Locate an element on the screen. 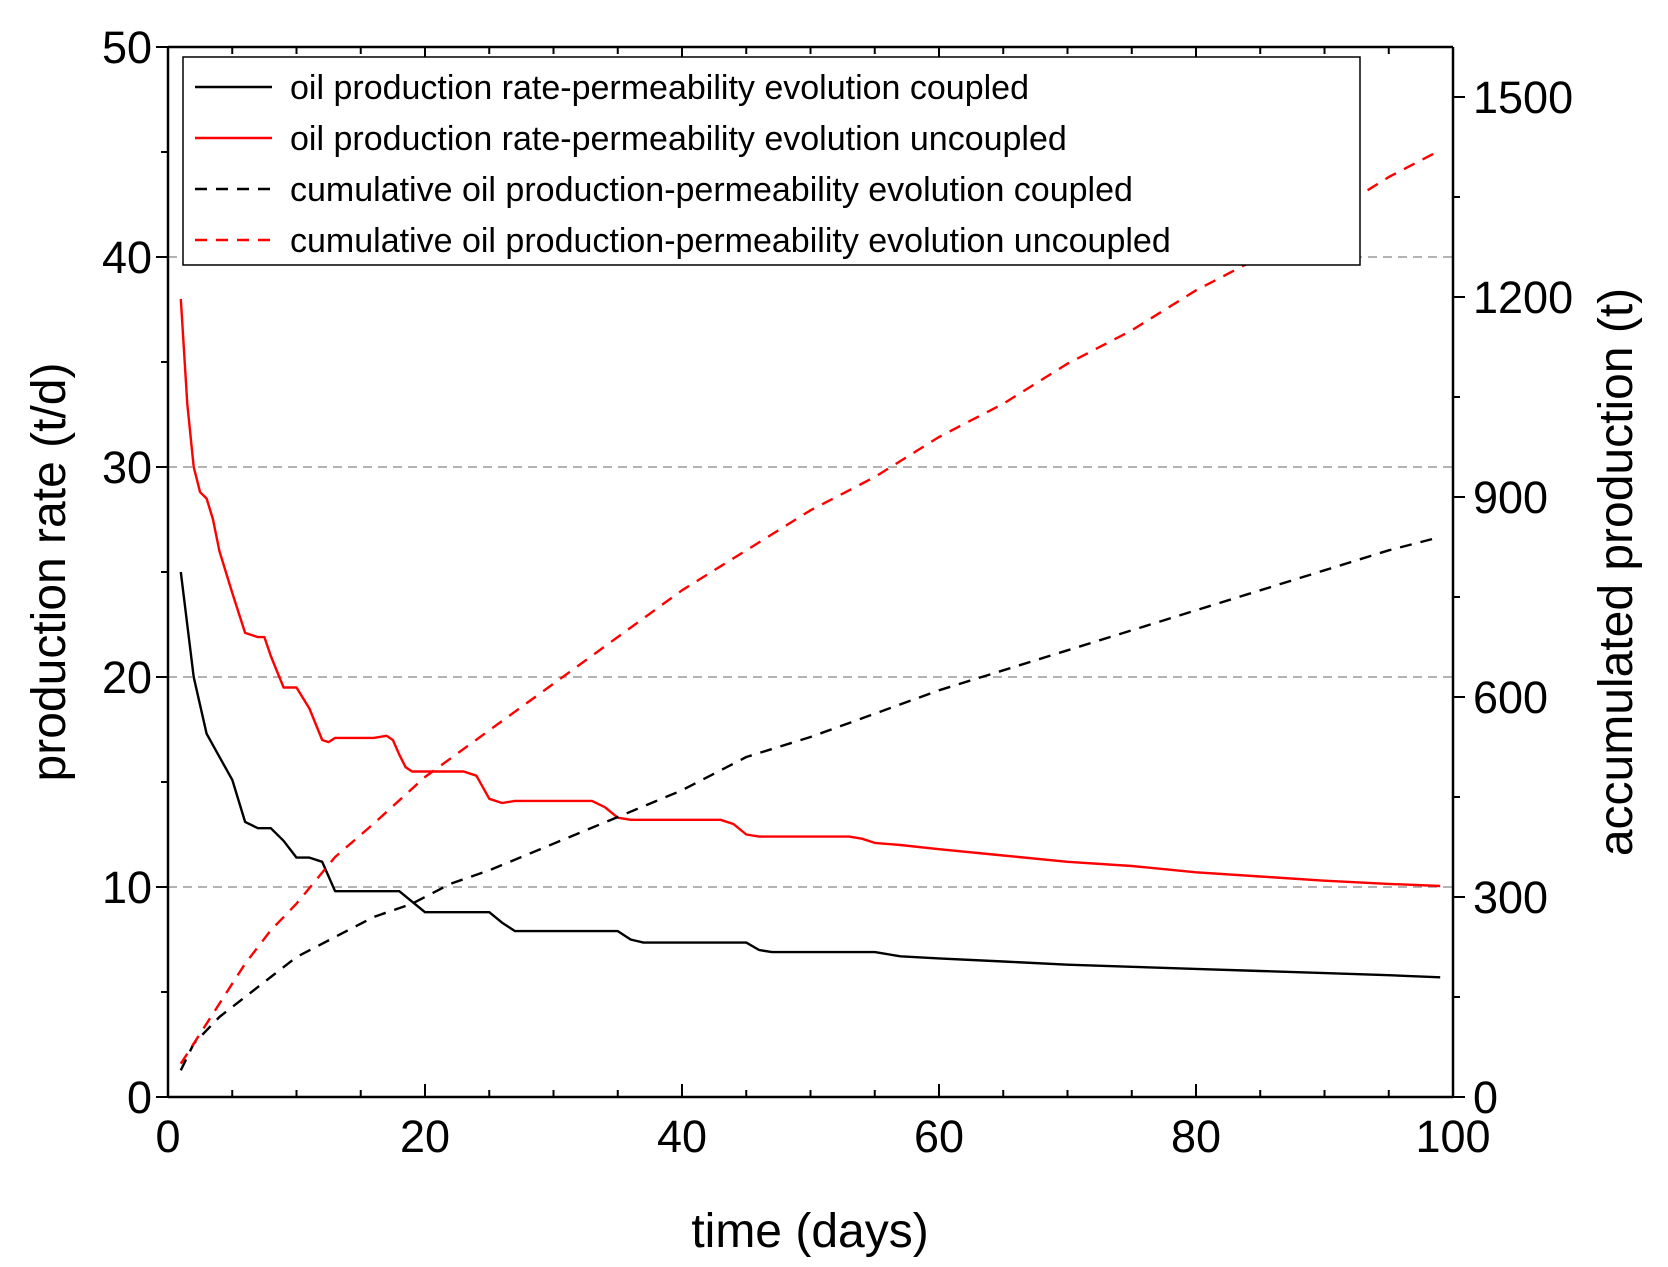  legend-box is located at coordinates (771, 161).